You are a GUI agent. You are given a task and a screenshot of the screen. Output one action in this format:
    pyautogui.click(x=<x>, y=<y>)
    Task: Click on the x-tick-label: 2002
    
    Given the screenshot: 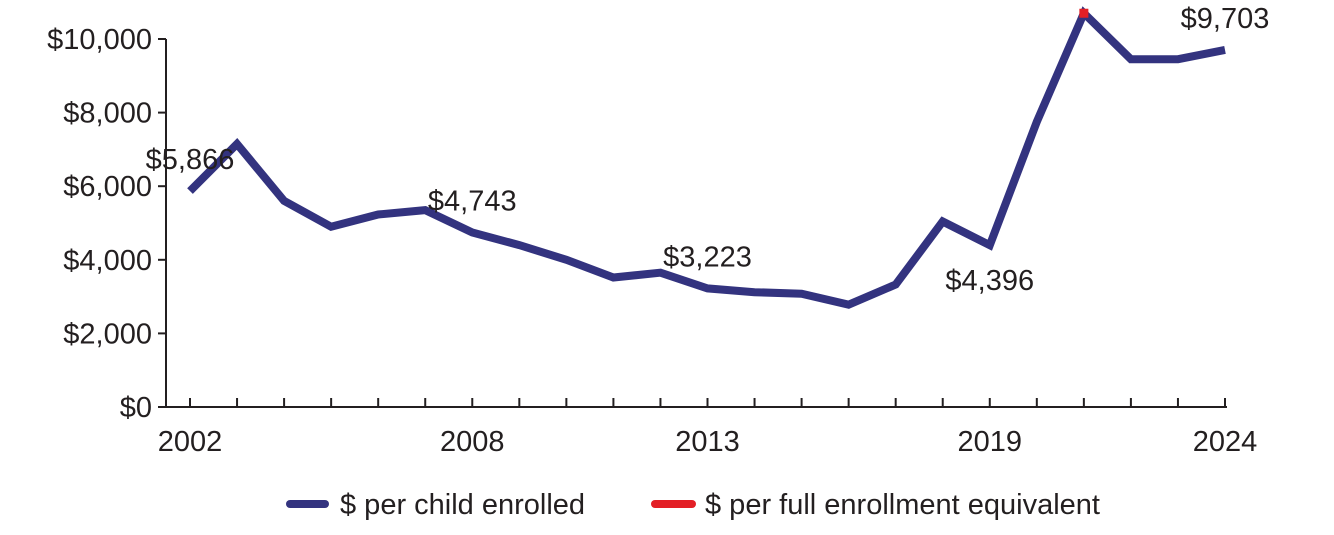 What is the action you would take?
    pyautogui.click(x=190, y=442)
    